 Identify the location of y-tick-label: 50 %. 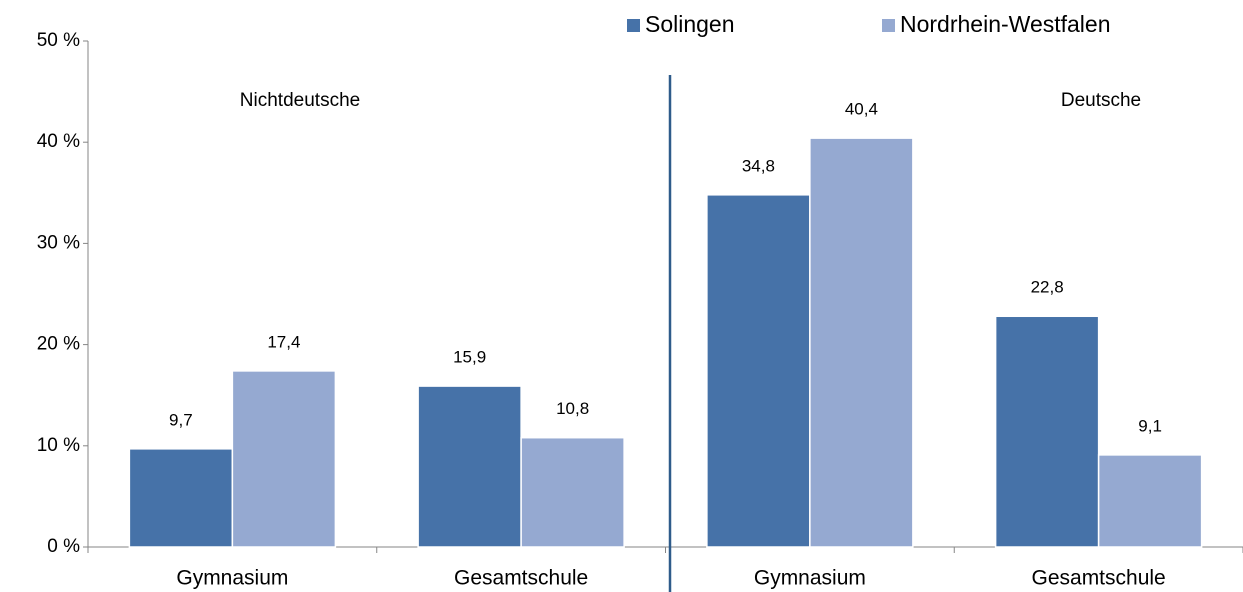
(58, 40).